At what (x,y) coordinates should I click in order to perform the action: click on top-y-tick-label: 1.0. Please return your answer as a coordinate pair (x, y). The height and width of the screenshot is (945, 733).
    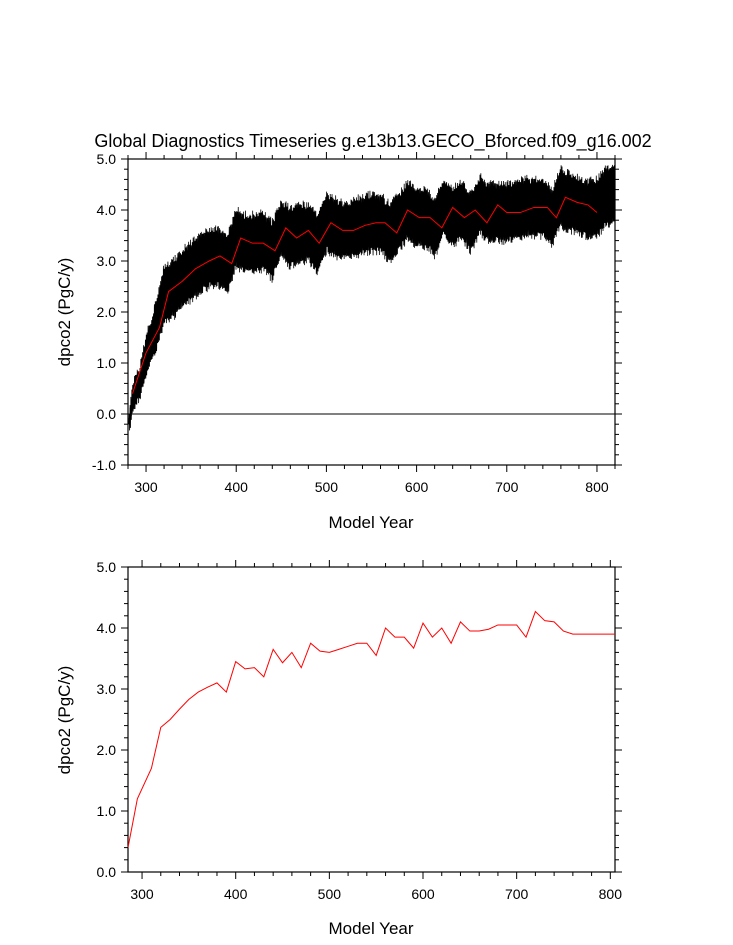
    Looking at the image, I should click on (107, 363).